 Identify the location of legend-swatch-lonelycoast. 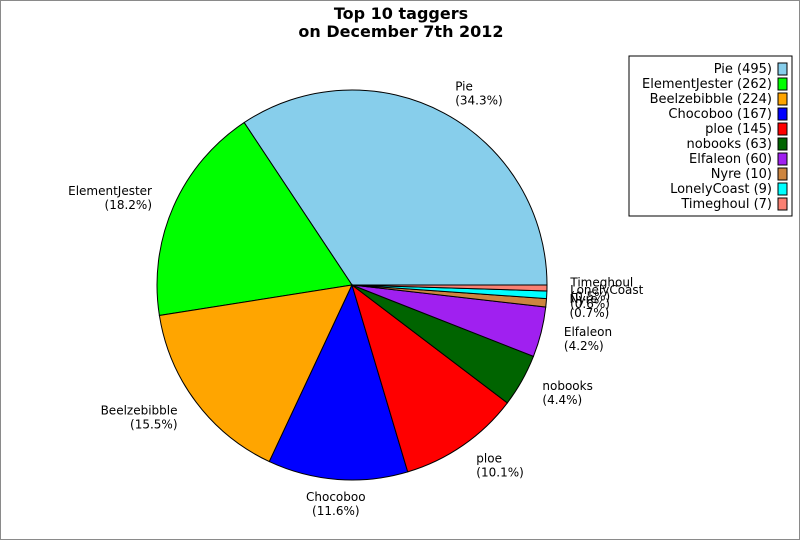
(782, 189).